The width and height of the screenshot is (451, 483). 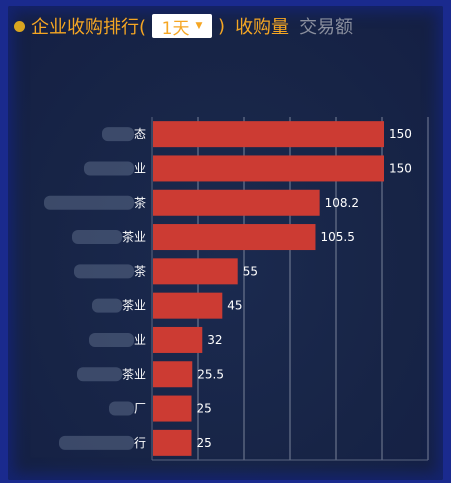 I want to click on tab-trade-amount: 交易额, so click(x=326, y=27).